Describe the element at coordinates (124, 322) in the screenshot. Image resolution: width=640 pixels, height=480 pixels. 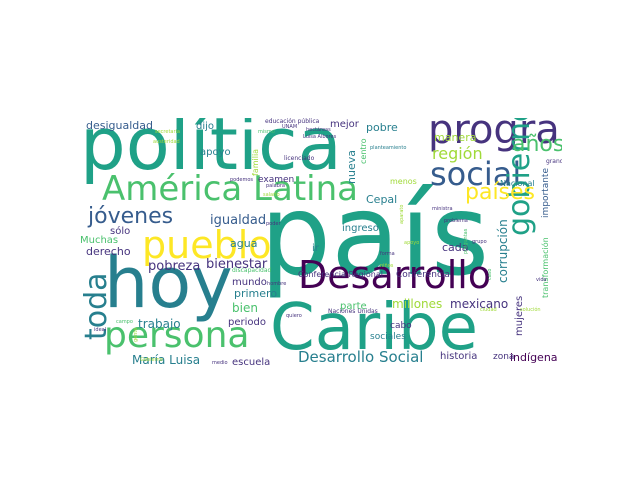
I see `word: campo` at that location.